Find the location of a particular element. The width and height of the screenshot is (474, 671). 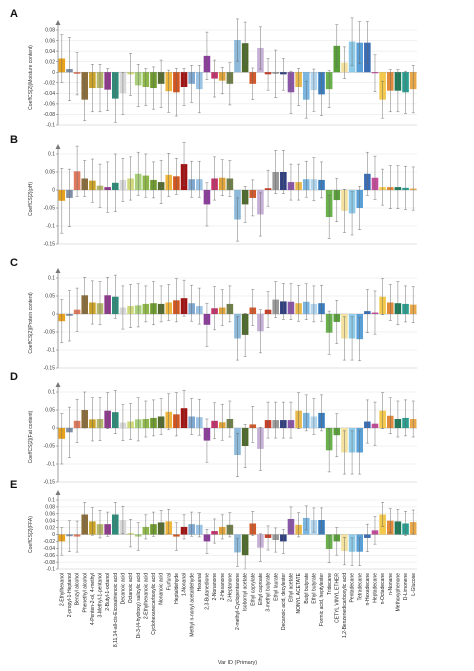

x-tick-label: Furfural is located at coordinates (169, 581).